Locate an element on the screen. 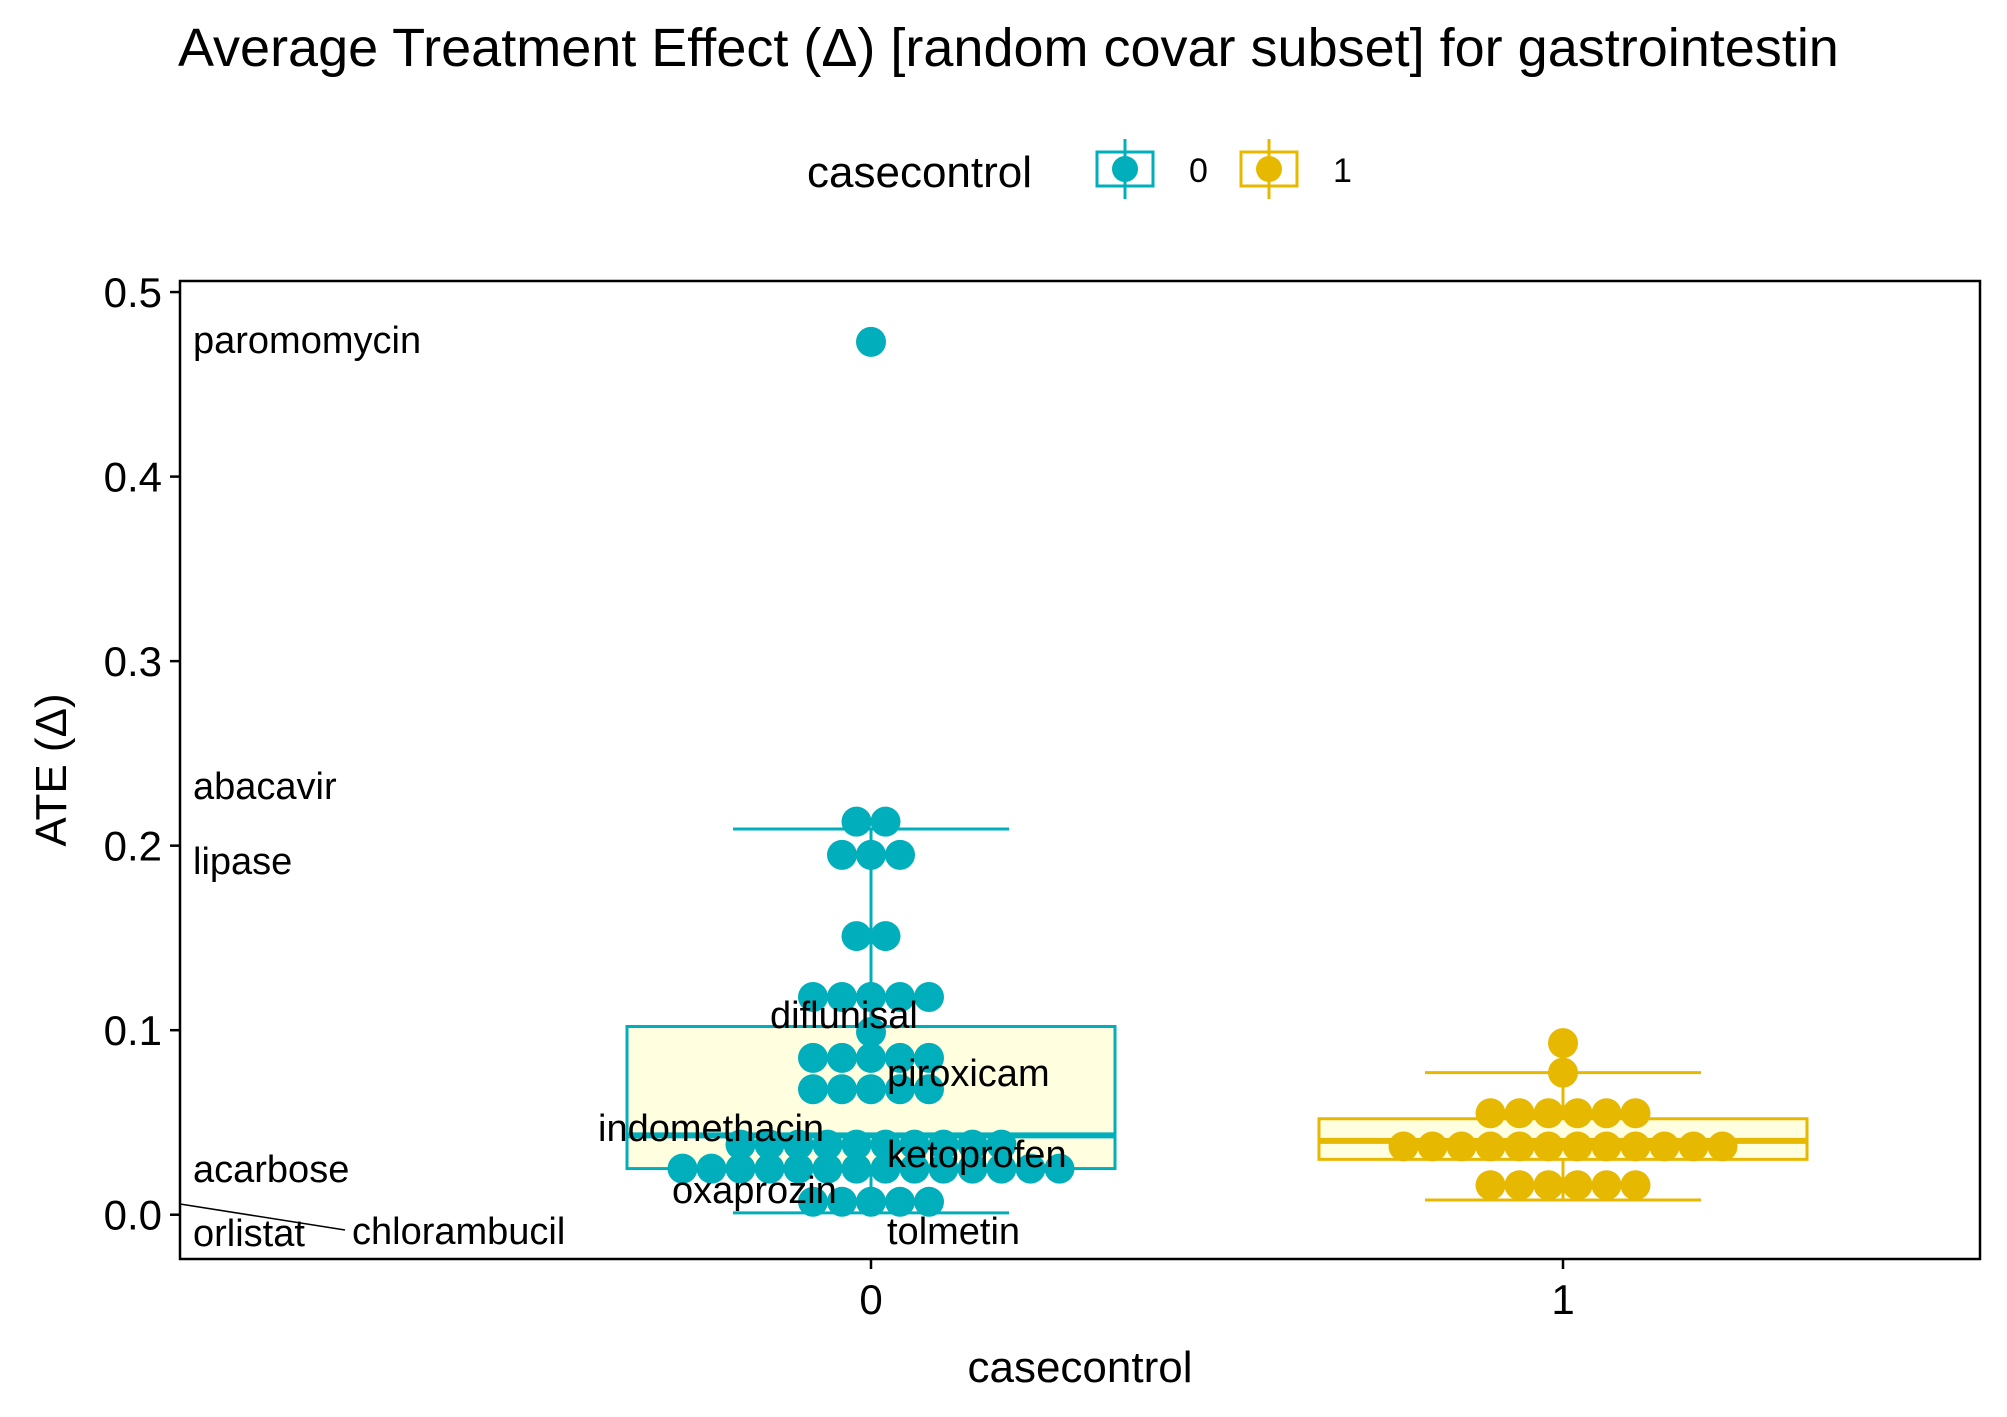  y-tick-label: 0.0 is located at coordinates (133, 1215).